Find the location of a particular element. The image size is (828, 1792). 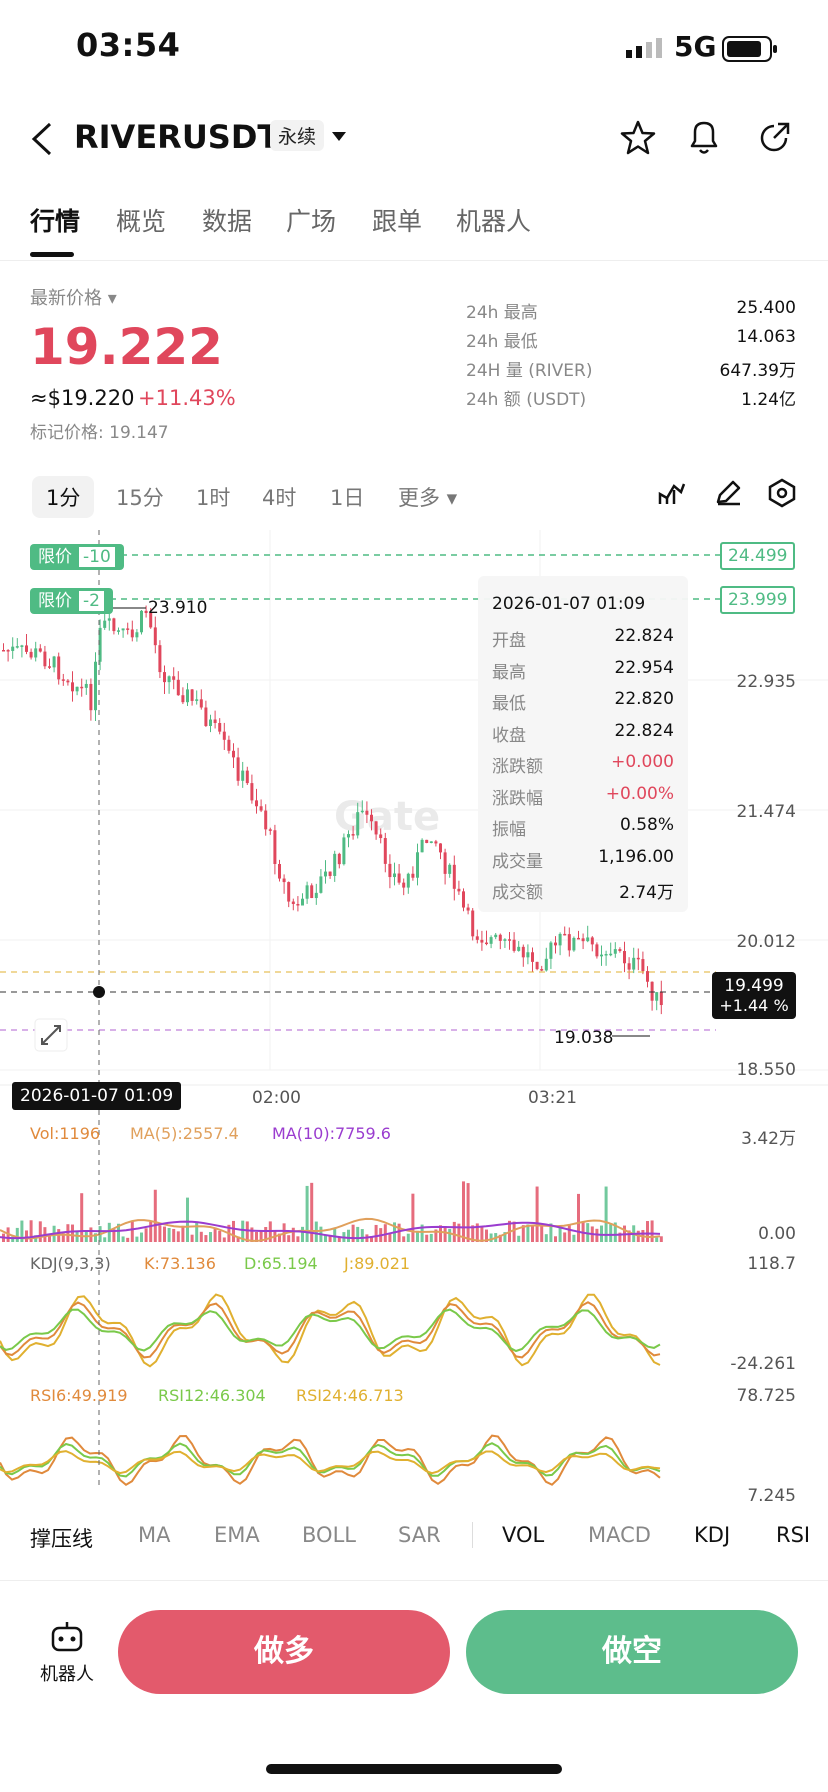

tooltip-time: 2026-01-07 01:09 is located at coordinates (569, 604).